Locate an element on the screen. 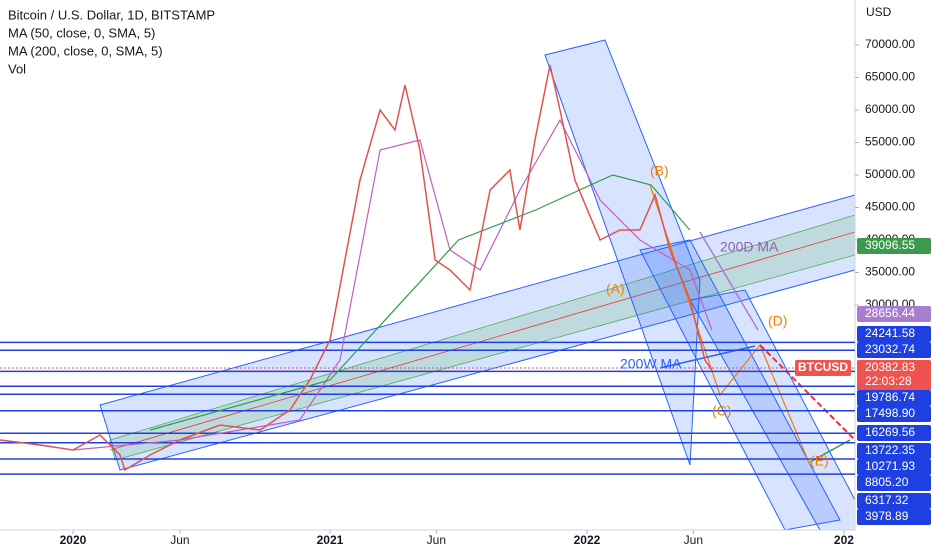  annotation: (A) is located at coordinates (615, 289).